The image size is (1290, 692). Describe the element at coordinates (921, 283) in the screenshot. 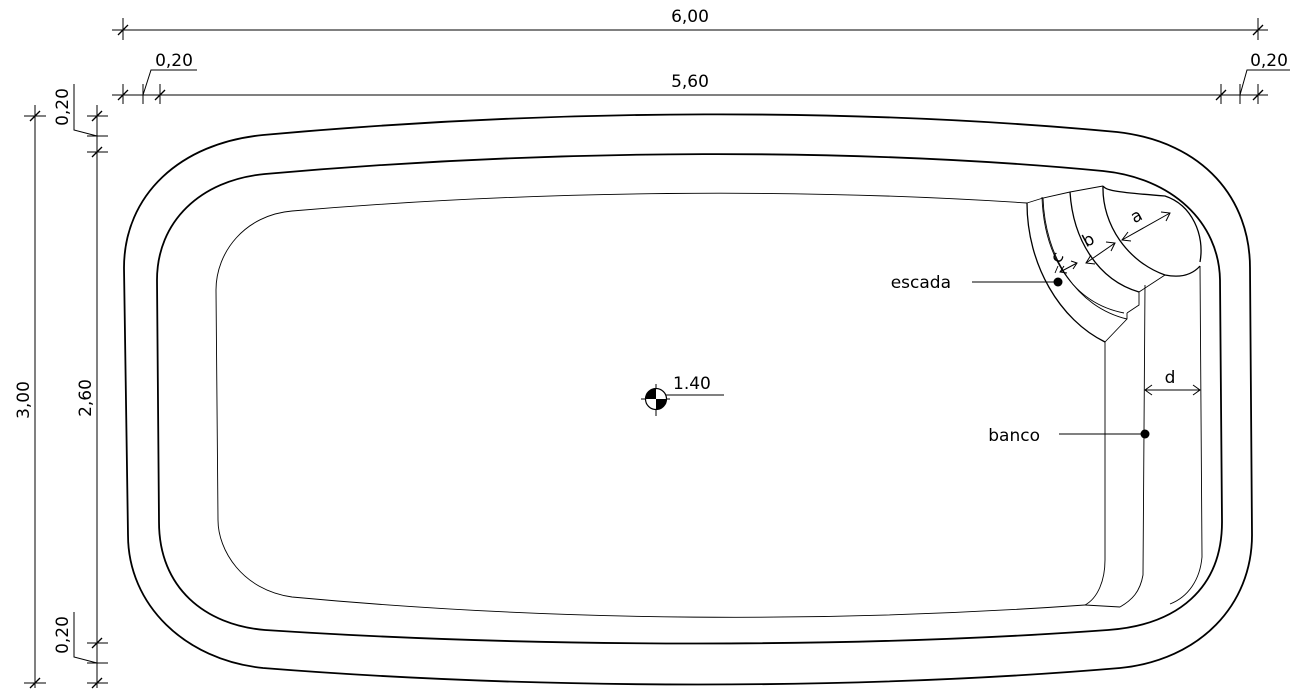

I see `stairs-label: escada` at that location.